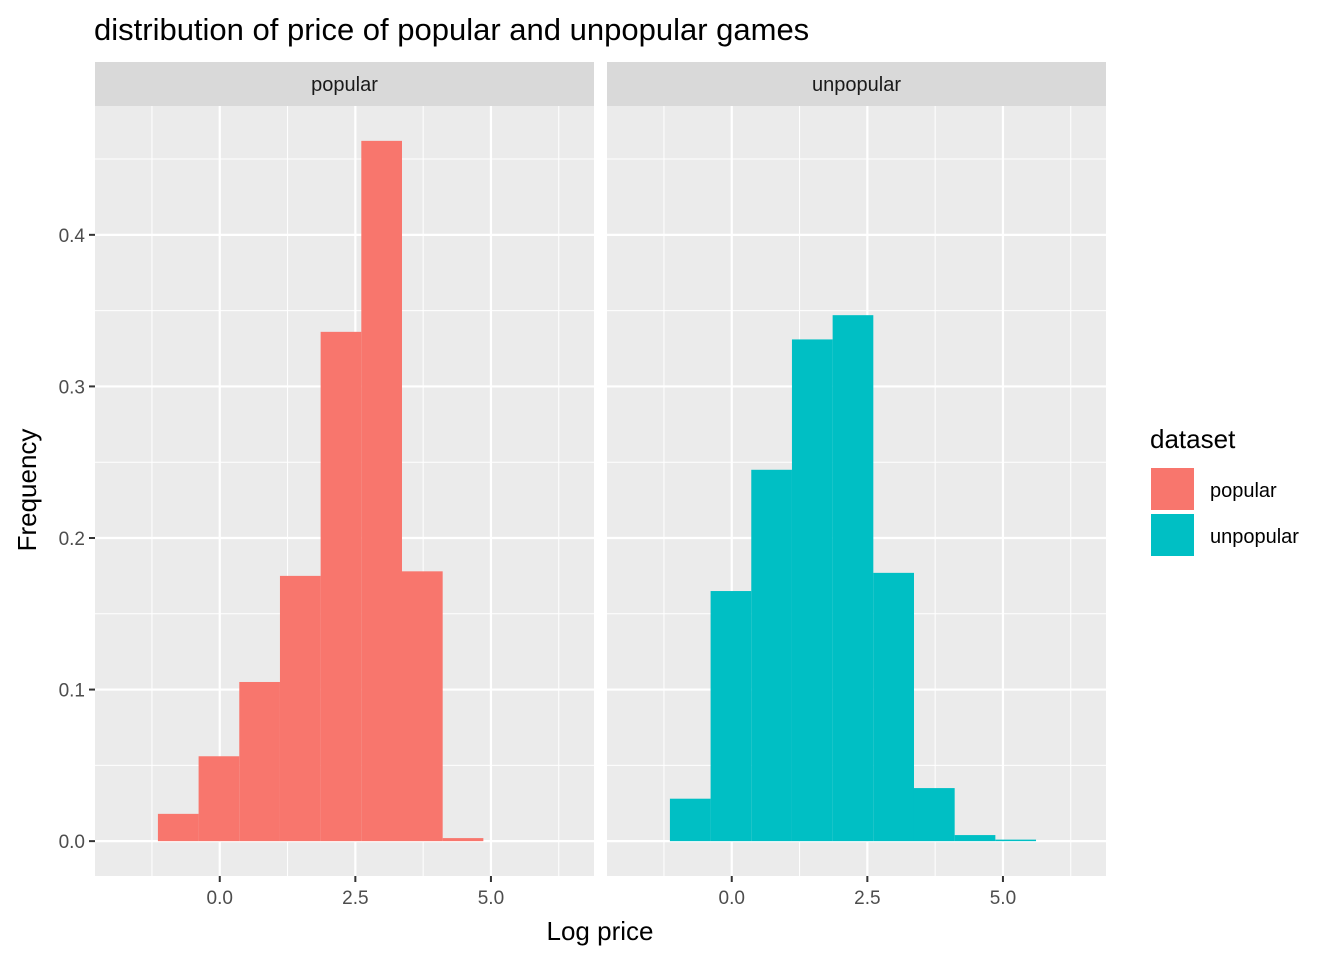  What do you see at coordinates (72, 842) in the screenshot?
I see `y-tick-label: 0.0` at bounding box center [72, 842].